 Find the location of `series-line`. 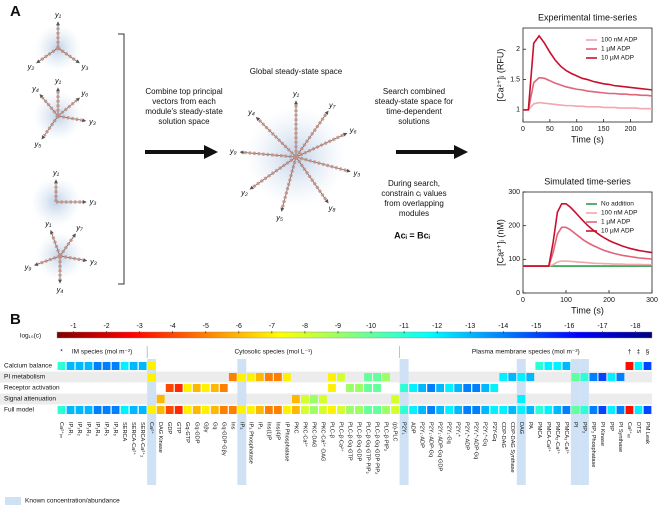

series-line is located at coordinates (587, 106).